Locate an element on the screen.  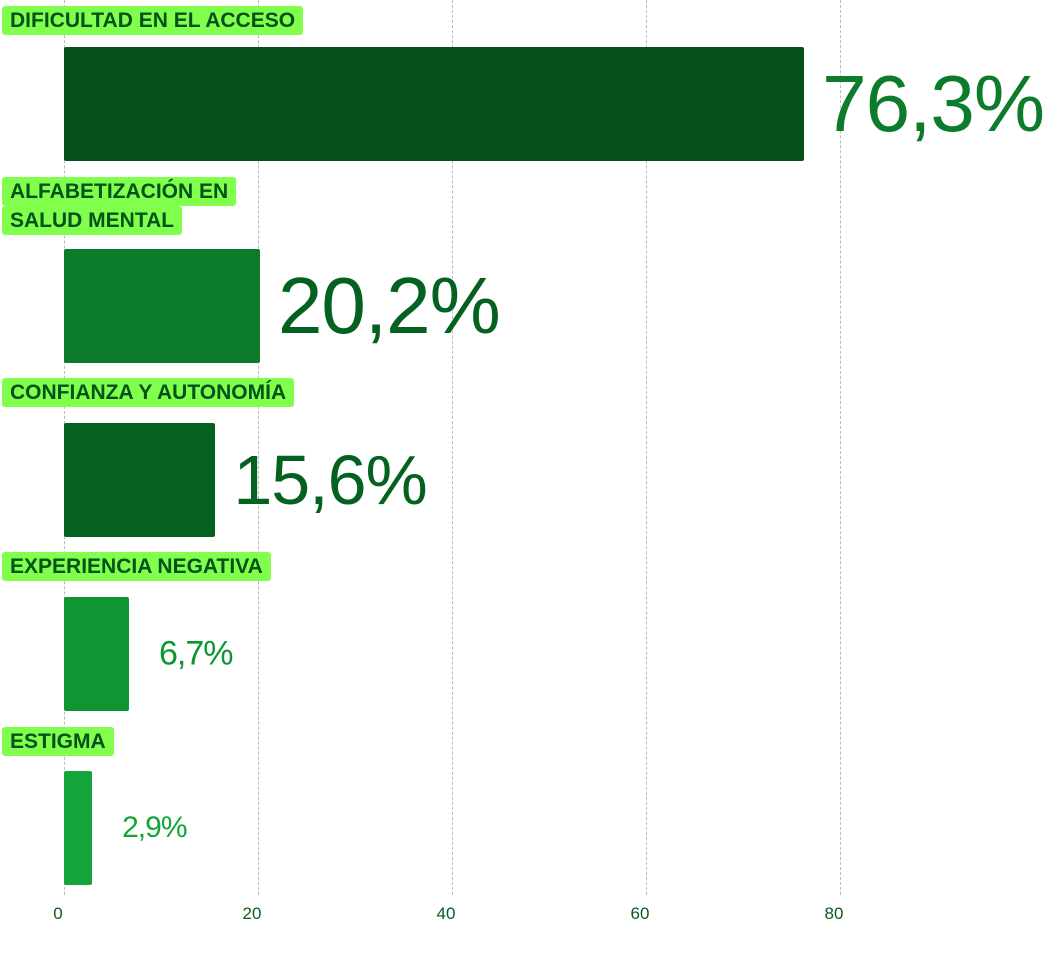
value-label: 15,6% is located at coordinates (330, 480).